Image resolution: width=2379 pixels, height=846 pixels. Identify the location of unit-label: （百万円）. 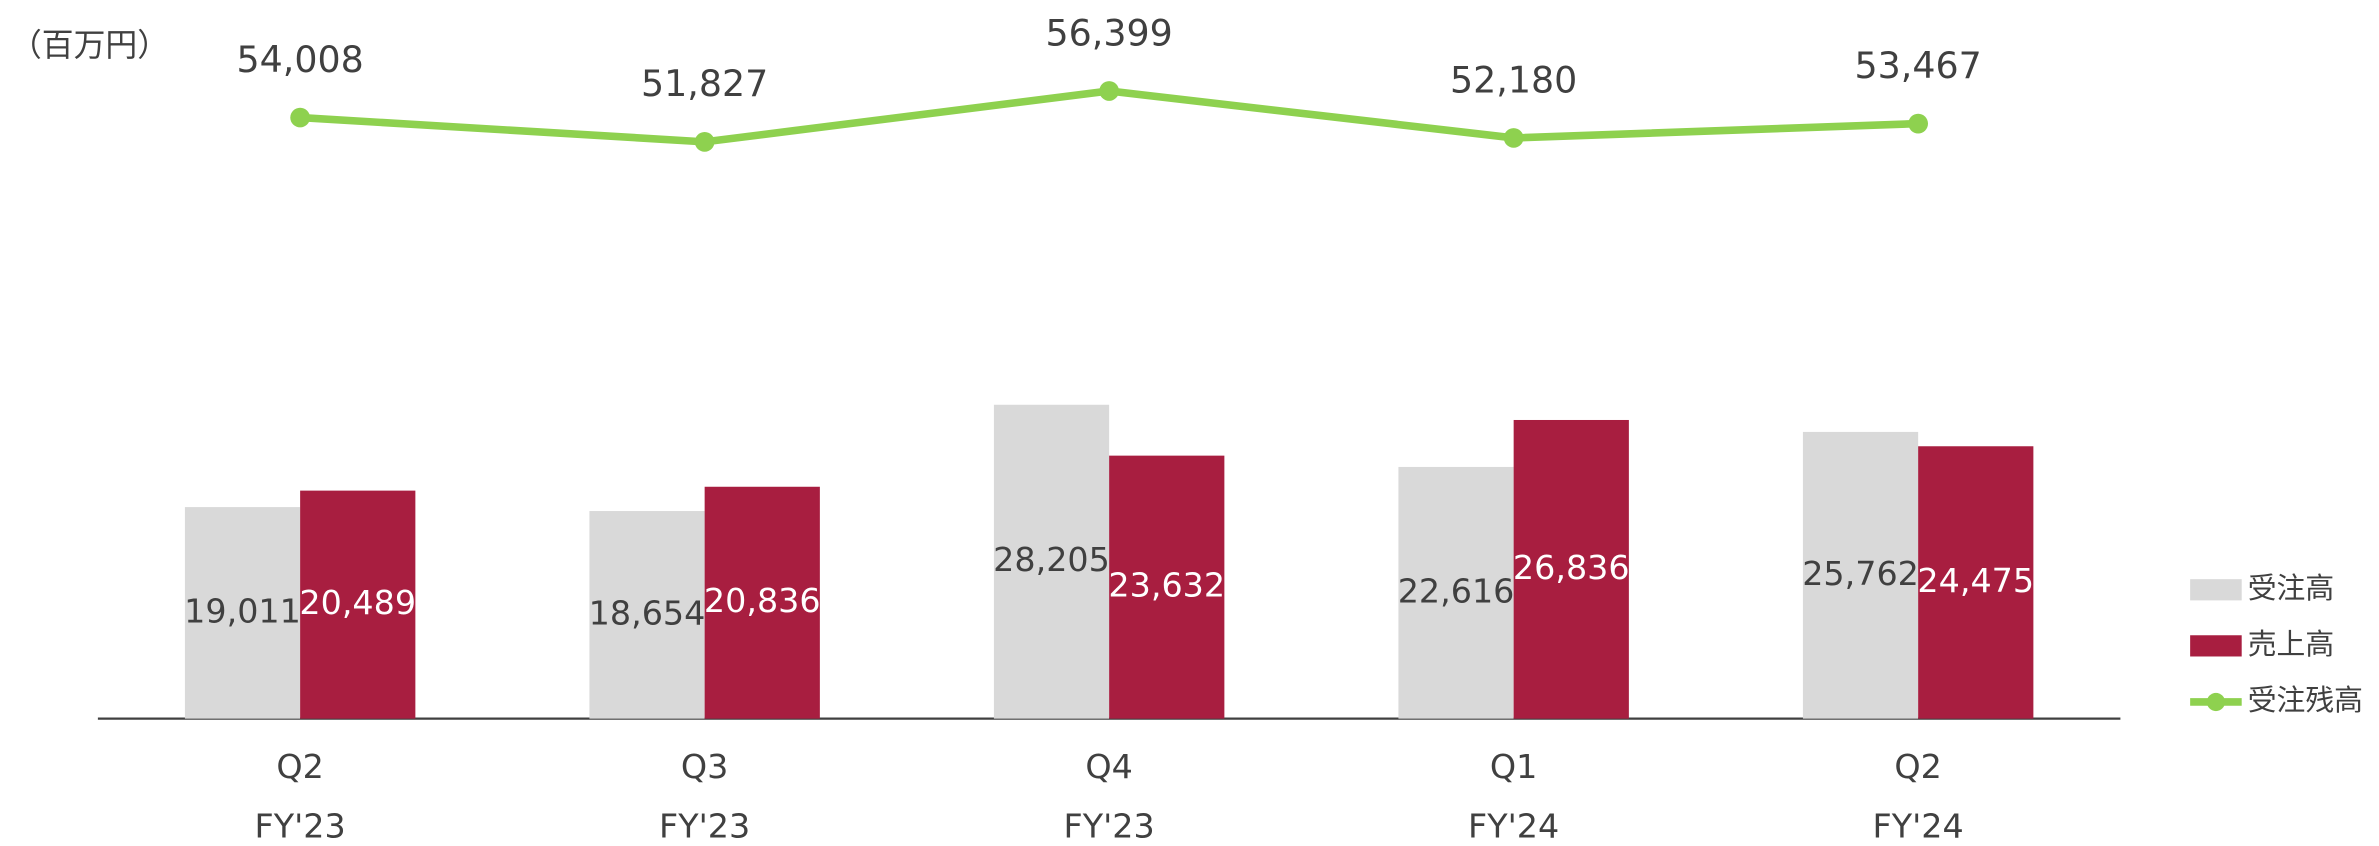
(89, 45).